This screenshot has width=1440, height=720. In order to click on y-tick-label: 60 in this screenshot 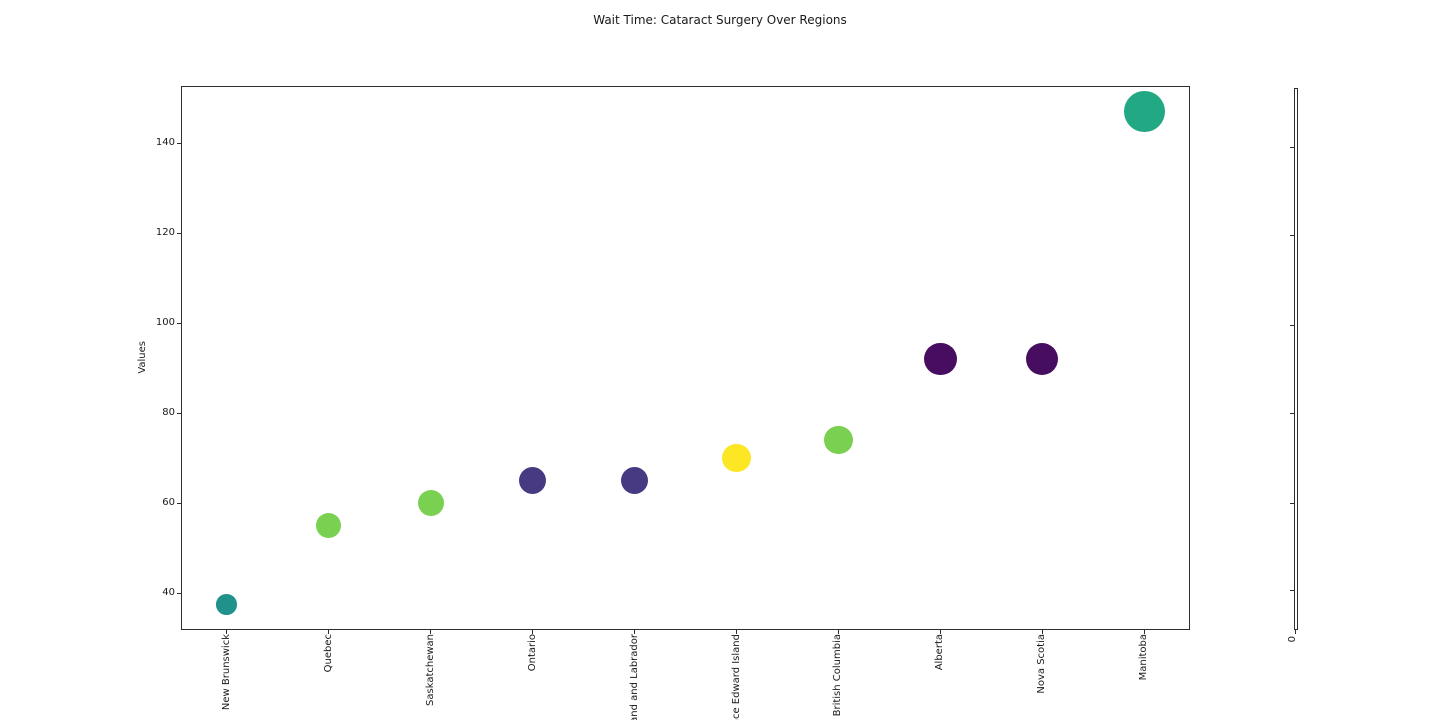, I will do `click(168, 502)`.